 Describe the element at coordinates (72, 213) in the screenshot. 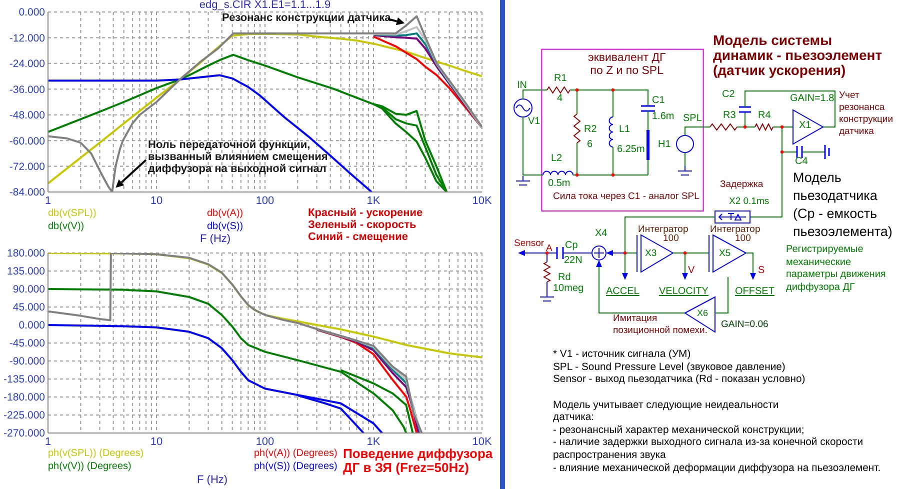

I see `text: db(v(SPL))` at that location.